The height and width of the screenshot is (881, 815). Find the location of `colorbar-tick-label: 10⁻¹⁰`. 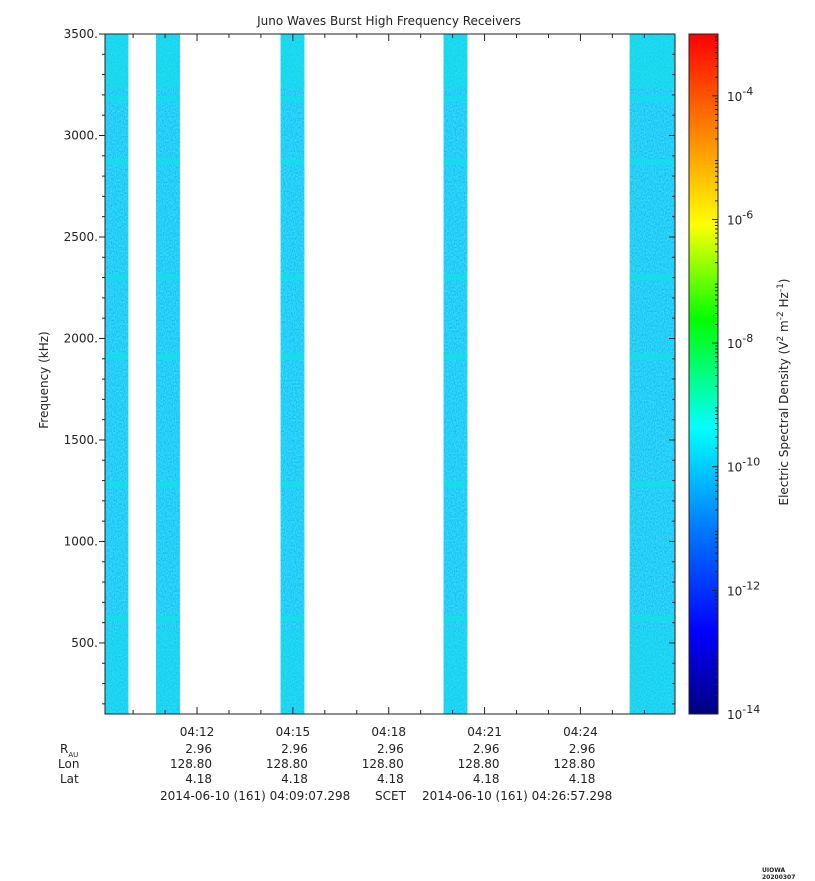

colorbar-tick-label: 10⁻¹⁰ is located at coordinates (743, 465).